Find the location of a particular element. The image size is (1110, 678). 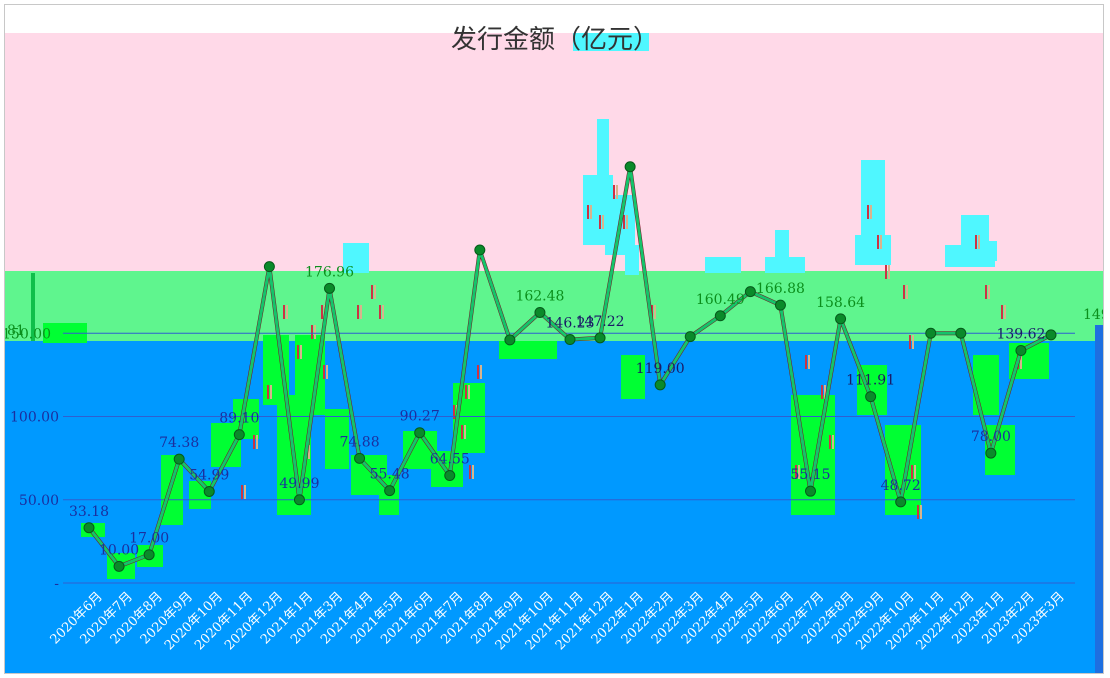

data-label: 176.96 is located at coordinates (329, 272).